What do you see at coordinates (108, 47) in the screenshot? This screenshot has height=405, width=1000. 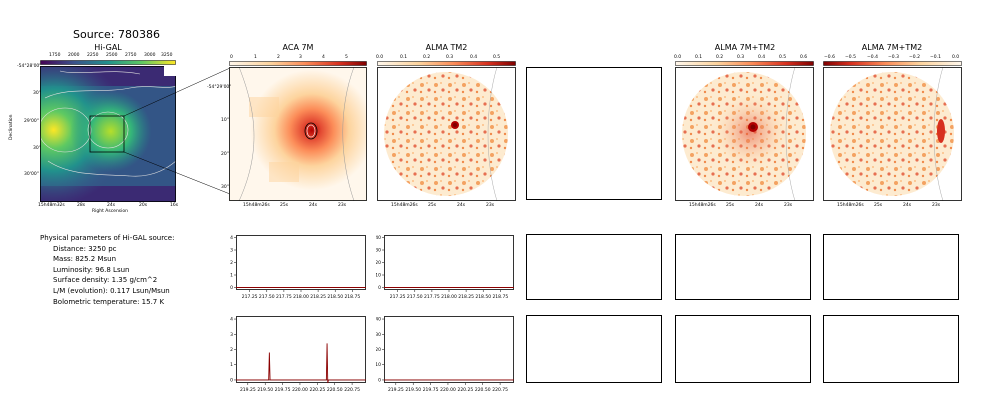 I see `higal-title: Hi-GAL` at bounding box center [108, 47].